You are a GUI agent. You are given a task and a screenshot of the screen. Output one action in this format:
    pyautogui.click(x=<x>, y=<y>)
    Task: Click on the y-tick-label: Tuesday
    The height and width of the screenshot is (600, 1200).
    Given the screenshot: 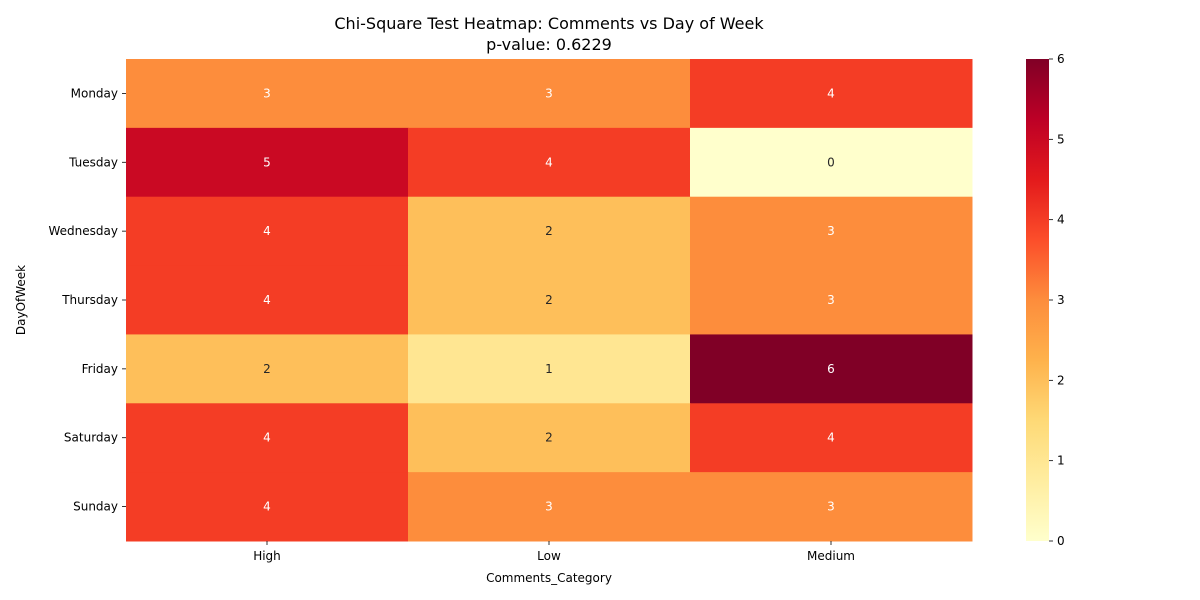 What is the action you would take?
    pyautogui.click(x=93, y=162)
    